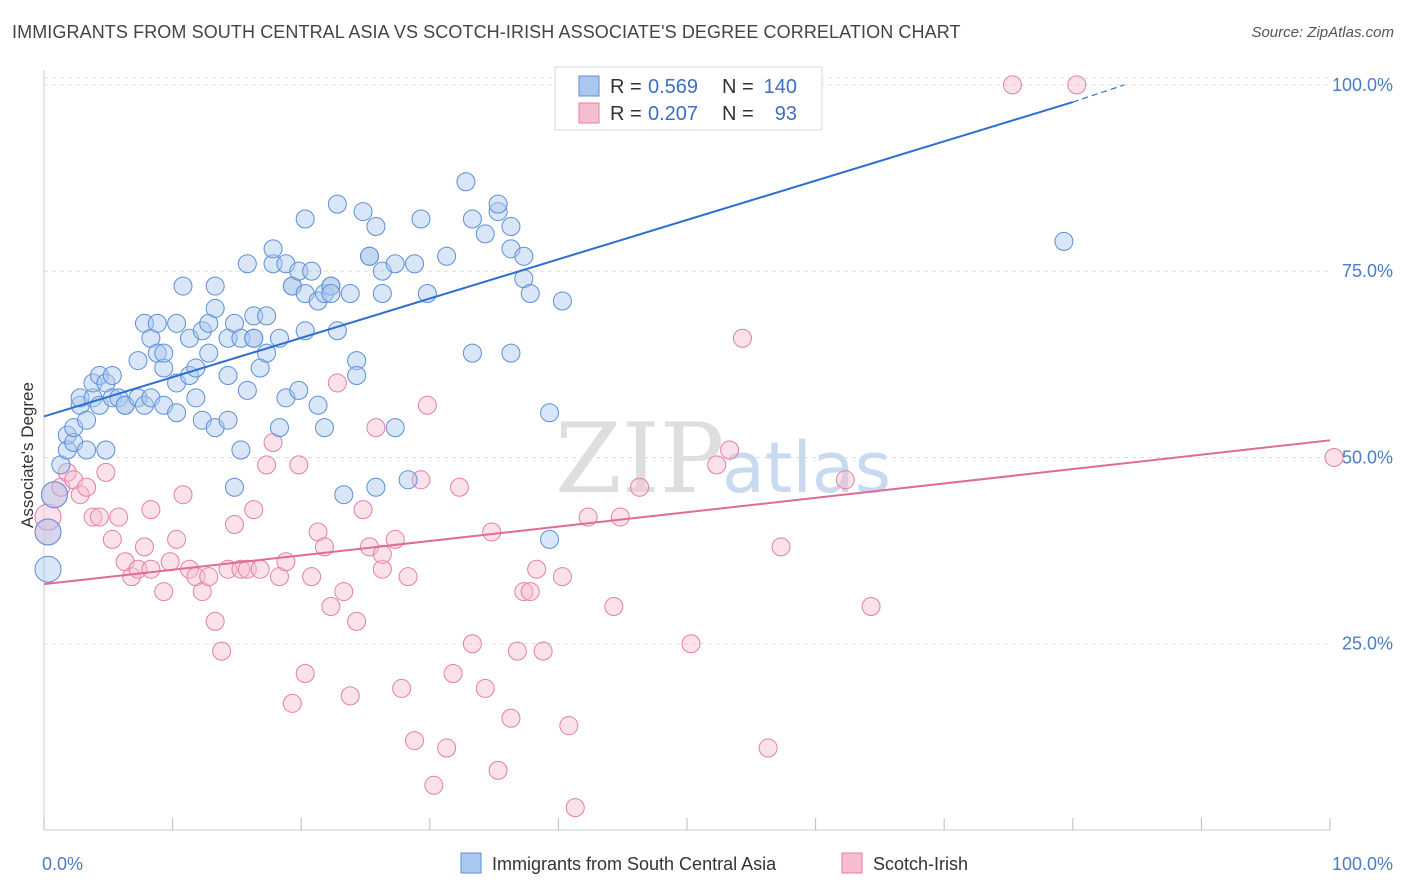  I want to click on series-legend-label-blue: Immigrants from South Central Asia, so click(634, 864).